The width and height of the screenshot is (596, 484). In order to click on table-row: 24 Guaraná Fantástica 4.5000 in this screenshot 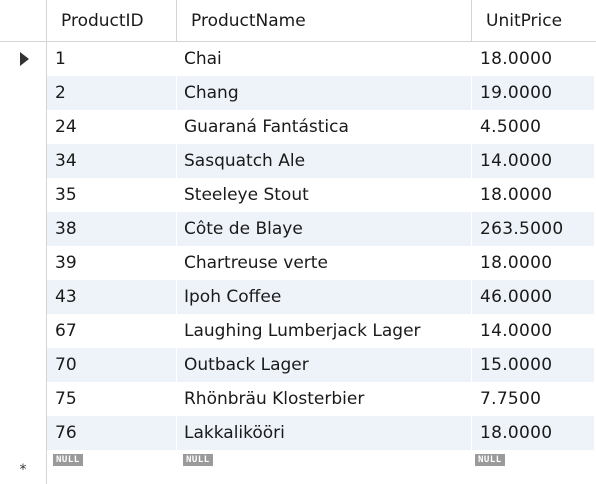, I will do `click(298, 127)`.